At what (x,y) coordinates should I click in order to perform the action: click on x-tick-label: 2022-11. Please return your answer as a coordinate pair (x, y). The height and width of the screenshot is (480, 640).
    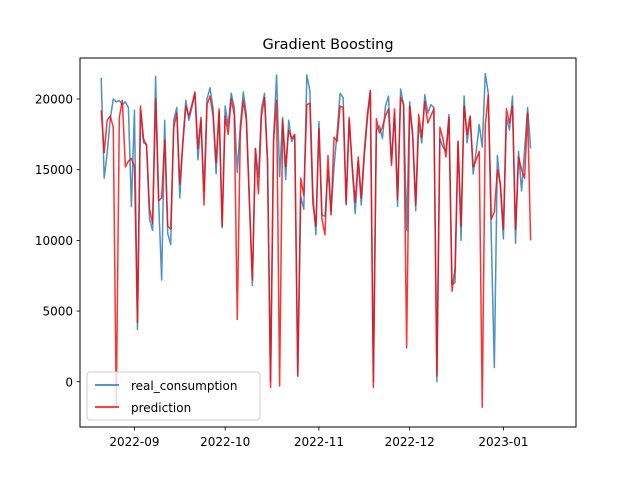
    Looking at the image, I should click on (319, 442).